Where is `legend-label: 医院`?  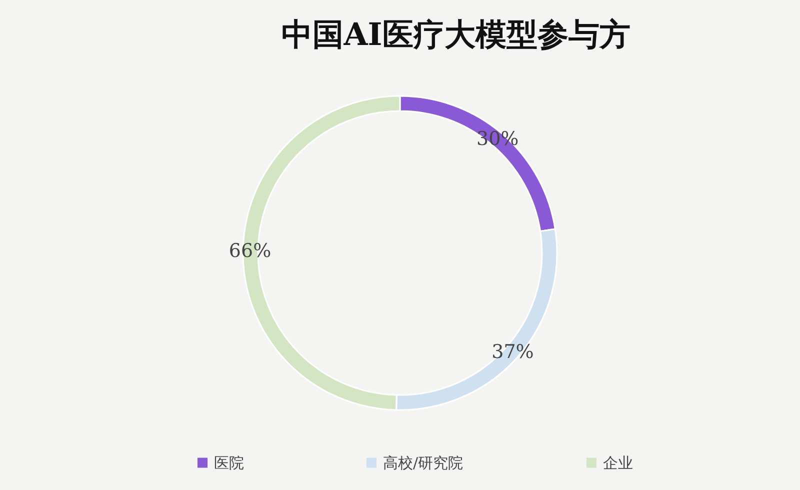
legend-label: 医院 is located at coordinates (229, 463).